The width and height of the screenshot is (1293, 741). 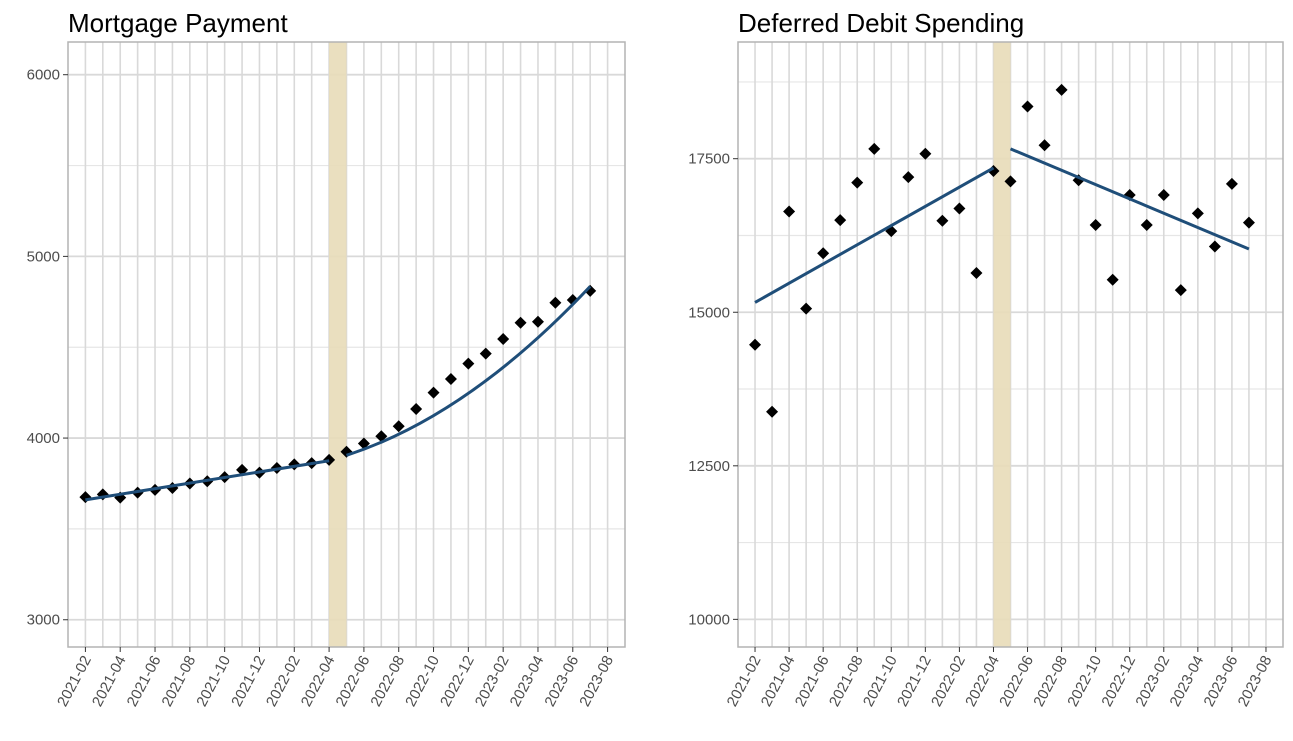 I want to click on y-tick-label: 4000, so click(x=43, y=438).